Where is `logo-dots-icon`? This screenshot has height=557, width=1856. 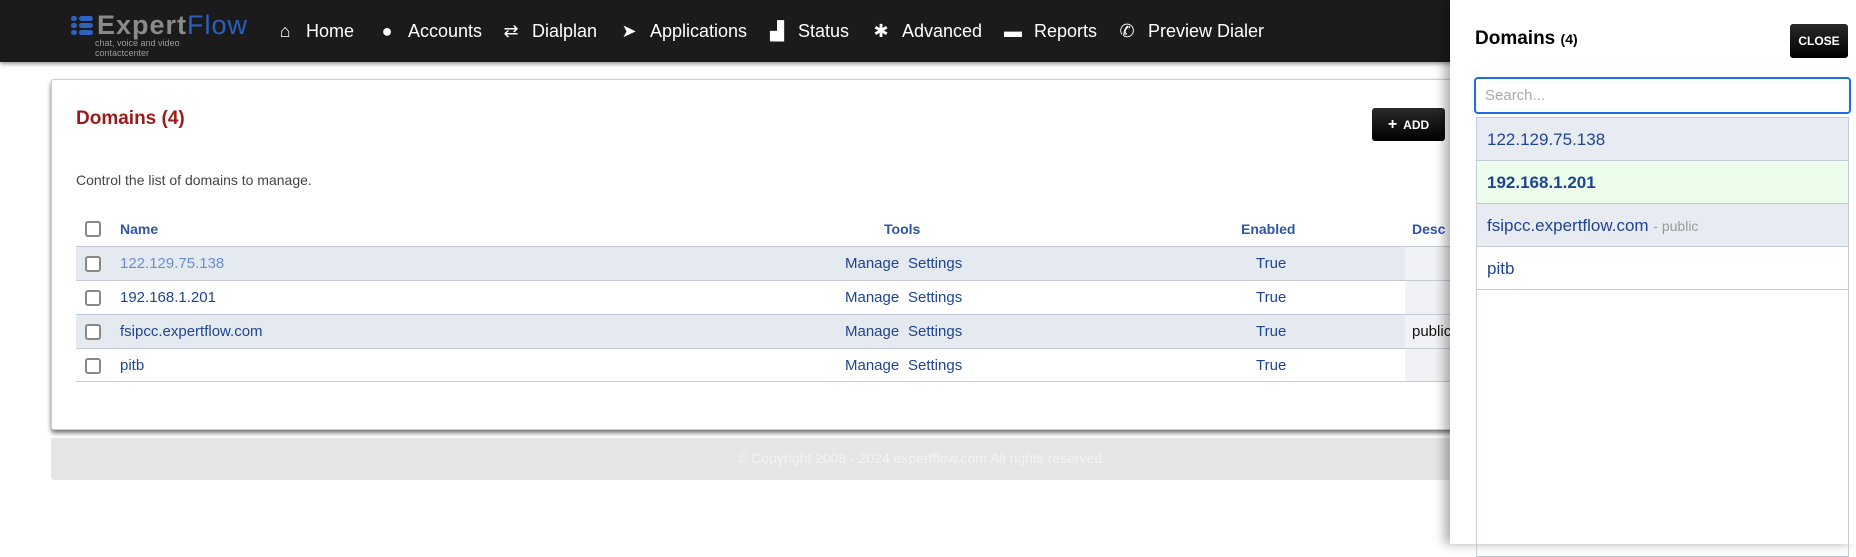
logo-dots-icon is located at coordinates (82, 25).